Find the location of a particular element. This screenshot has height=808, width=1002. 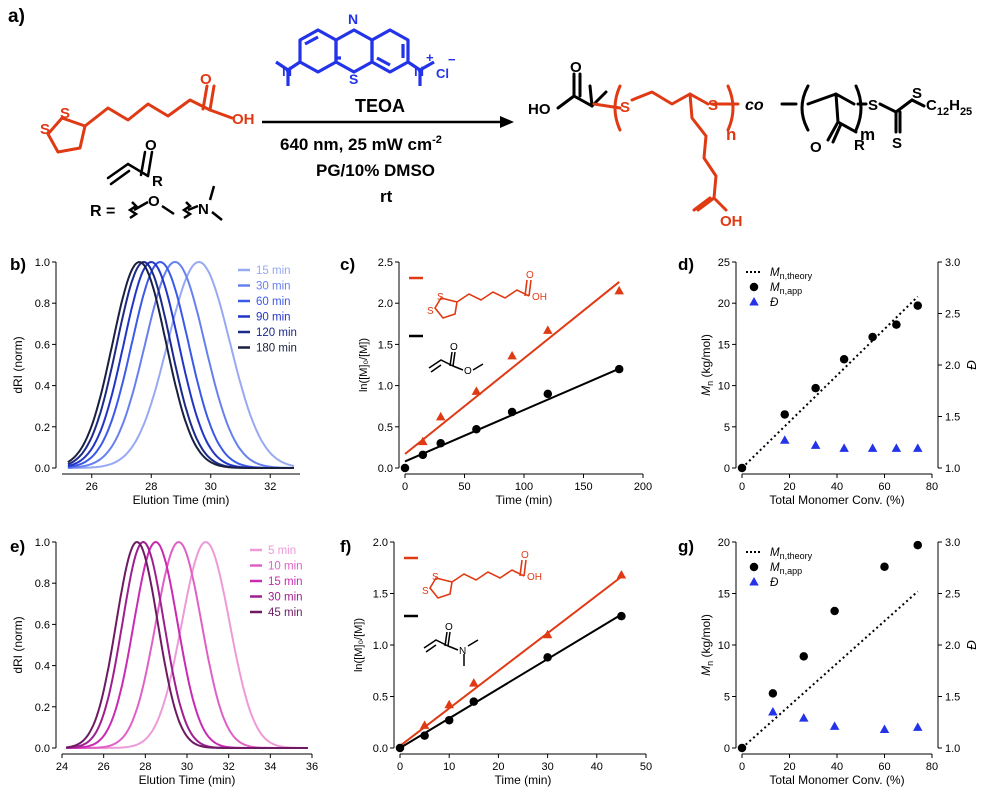

y-axis-label: Mn (kg/mol) is located at coordinates (707, 365).